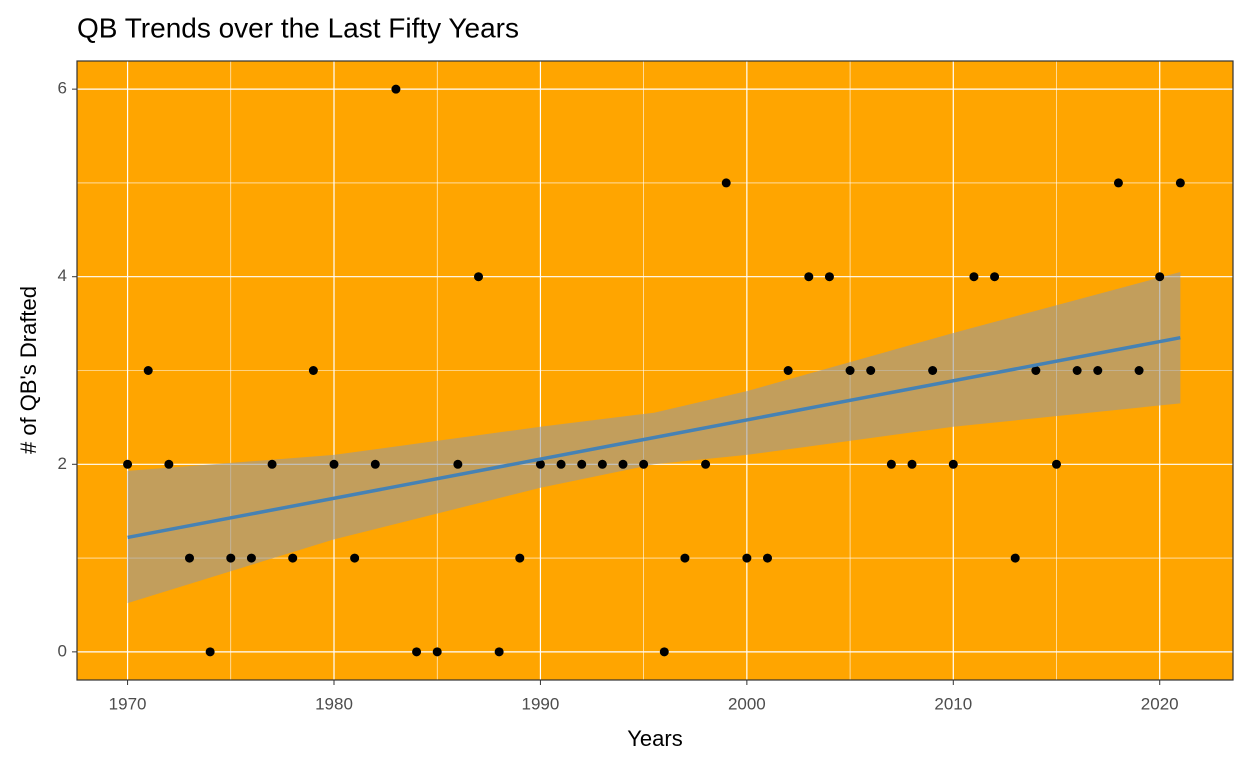  I want to click on chart-title: QB Trends over the Last Fifty Years, so click(298, 27).